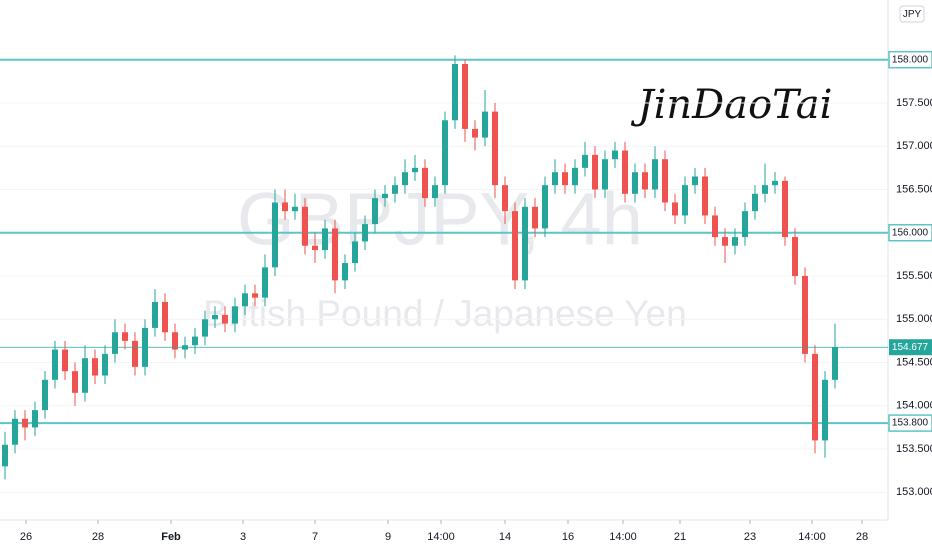  Describe the element at coordinates (732, 105) in the screenshot. I see `signature: JinDaoTai` at that location.